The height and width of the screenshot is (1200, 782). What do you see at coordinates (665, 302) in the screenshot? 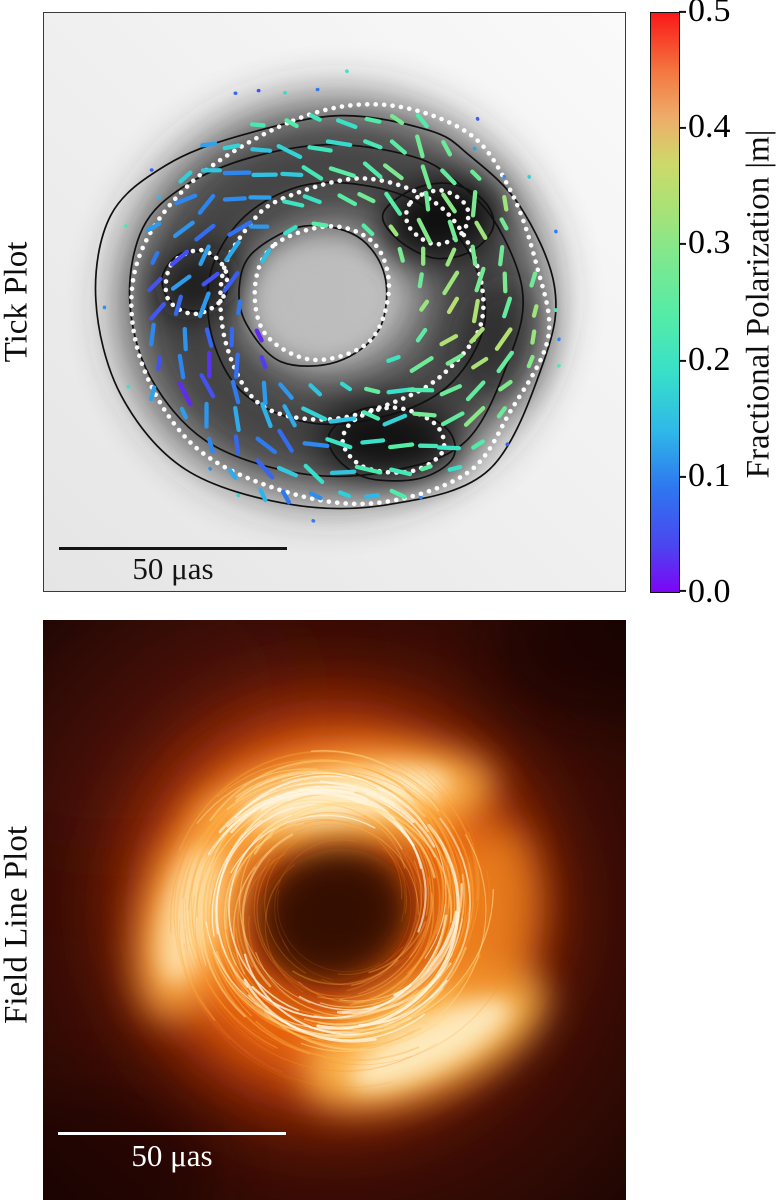
I see `colorbar` at bounding box center [665, 302].